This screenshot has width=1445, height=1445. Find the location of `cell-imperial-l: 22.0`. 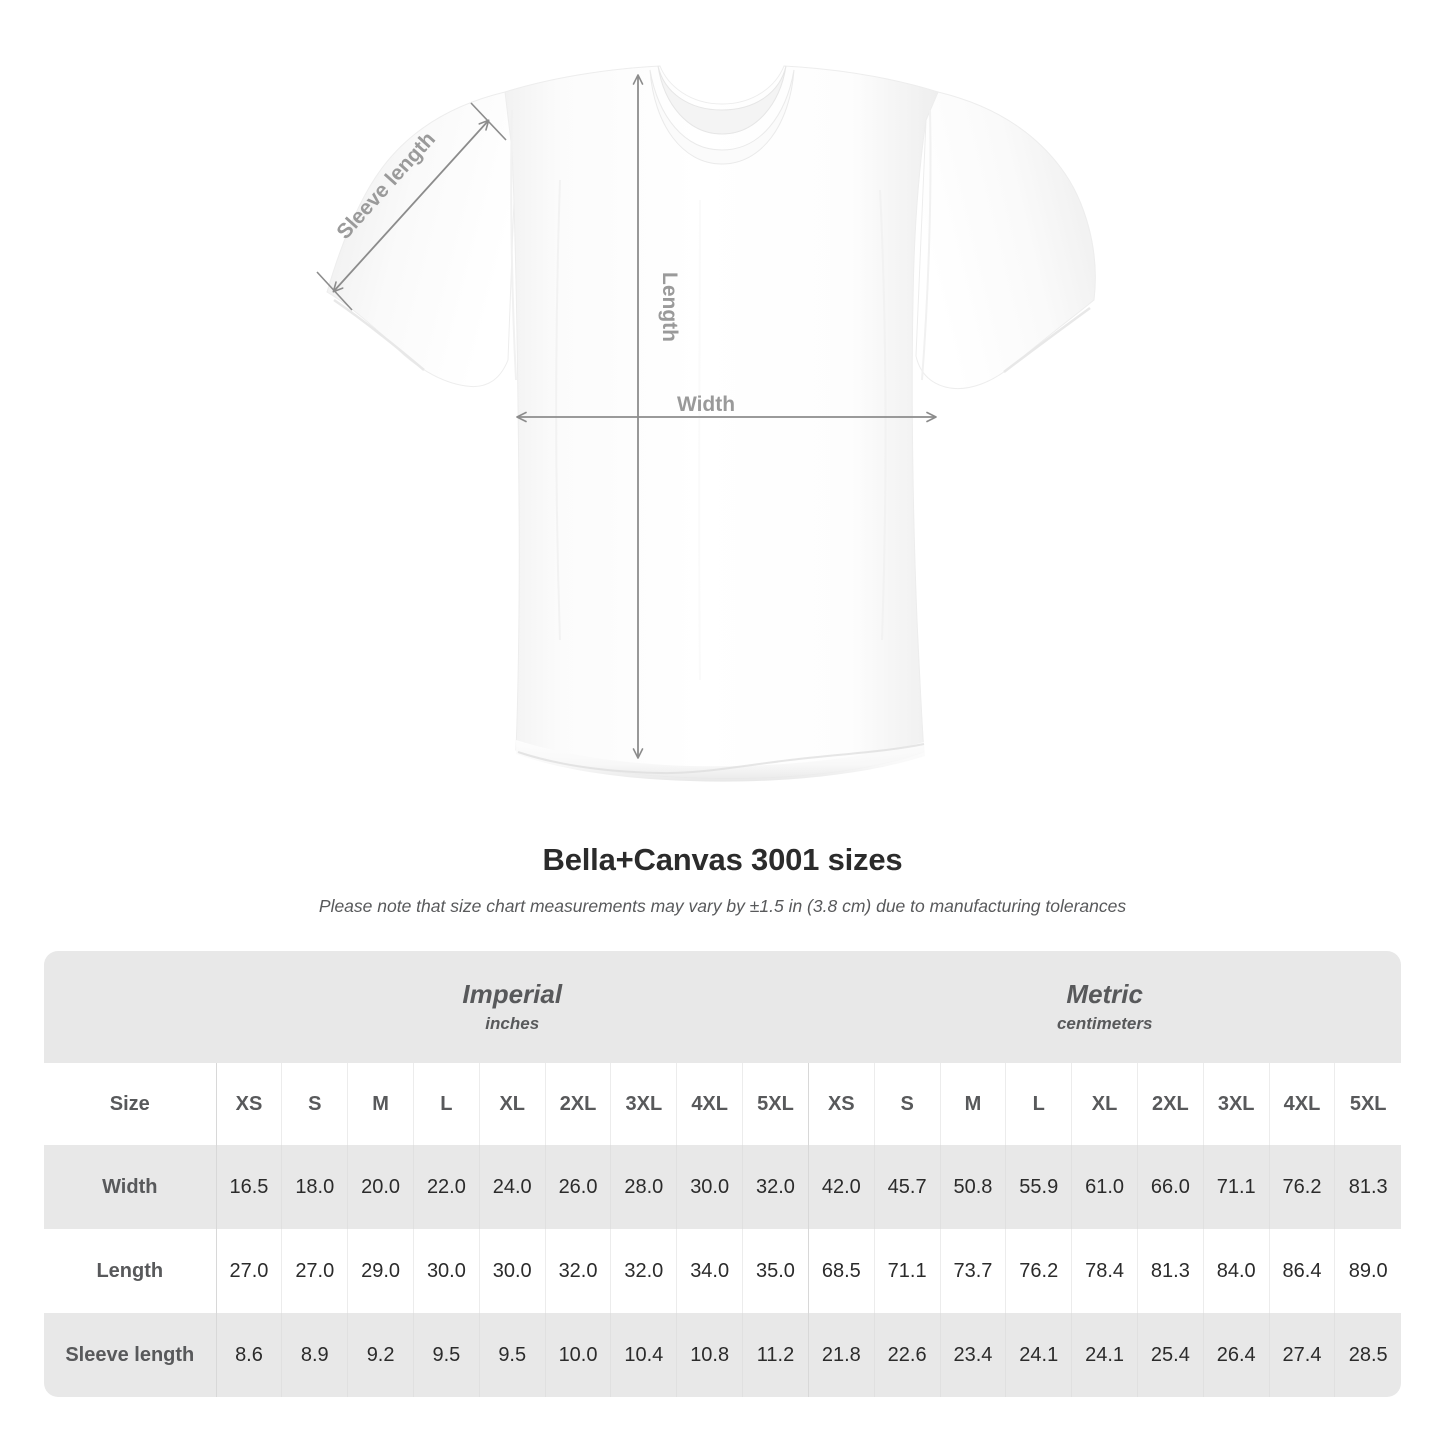

cell-imperial-l: 22.0 is located at coordinates (446, 1187).